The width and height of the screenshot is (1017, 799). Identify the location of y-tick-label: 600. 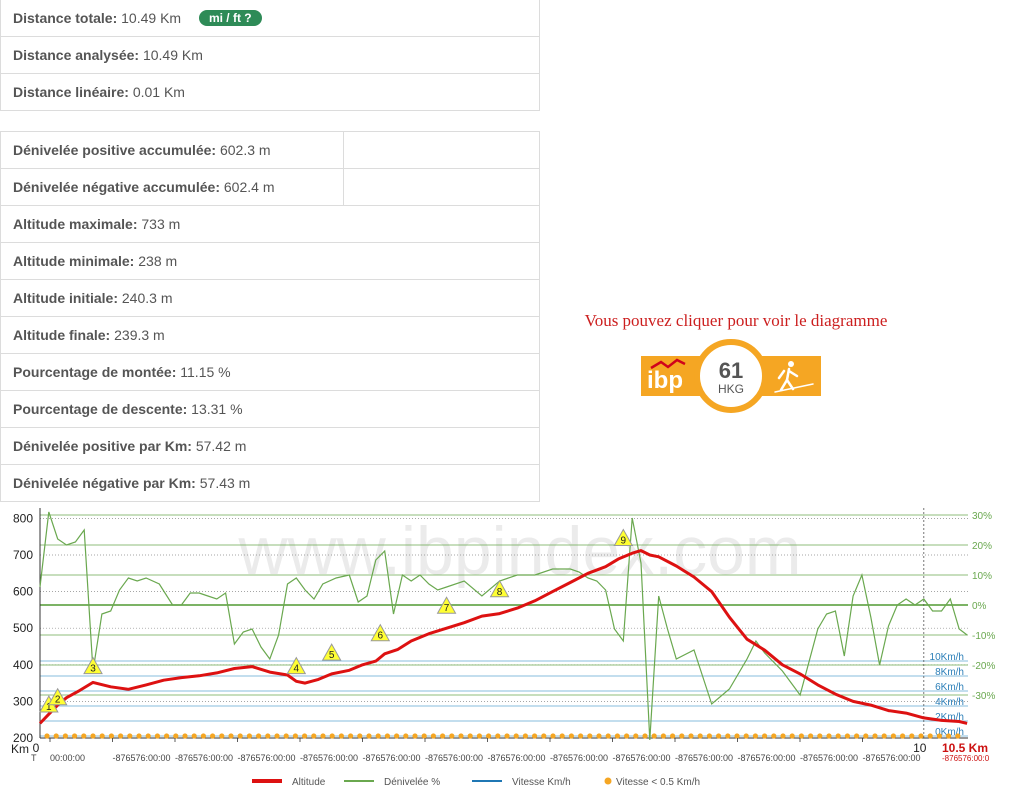
(23, 592).